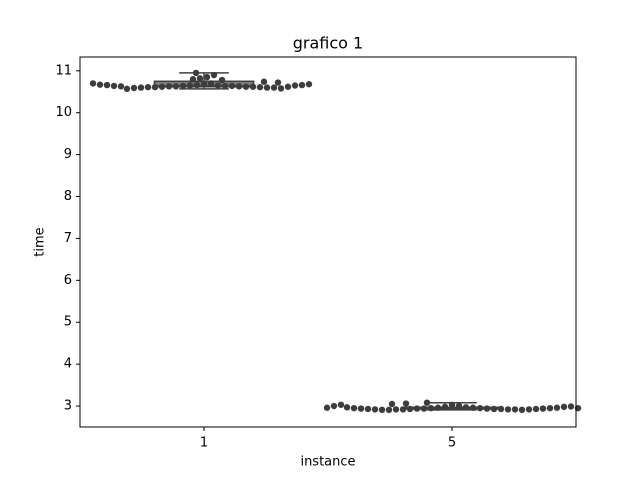 This screenshot has height=484, width=640. I want to click on chart-title: grafico 1, so click(328, 43).